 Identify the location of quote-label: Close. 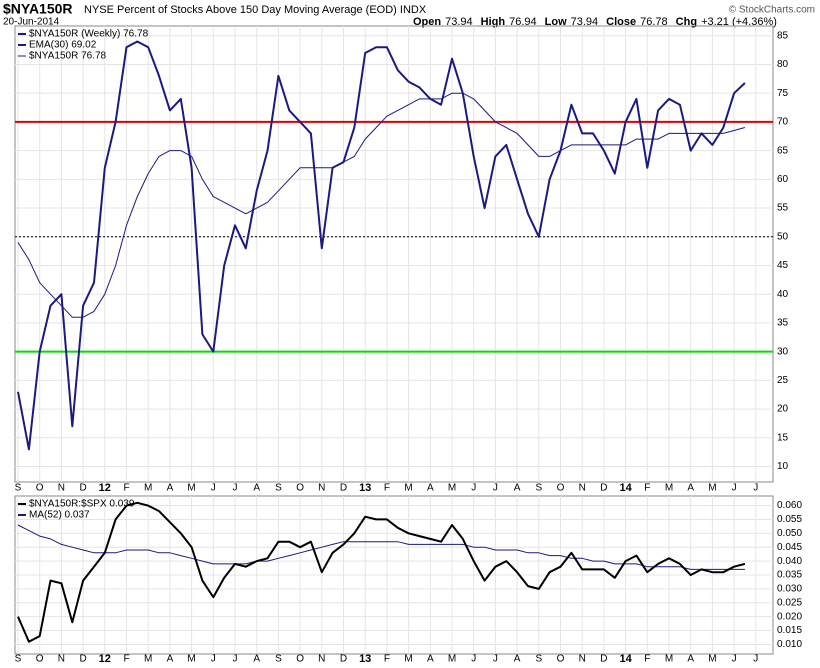
(621, 22).